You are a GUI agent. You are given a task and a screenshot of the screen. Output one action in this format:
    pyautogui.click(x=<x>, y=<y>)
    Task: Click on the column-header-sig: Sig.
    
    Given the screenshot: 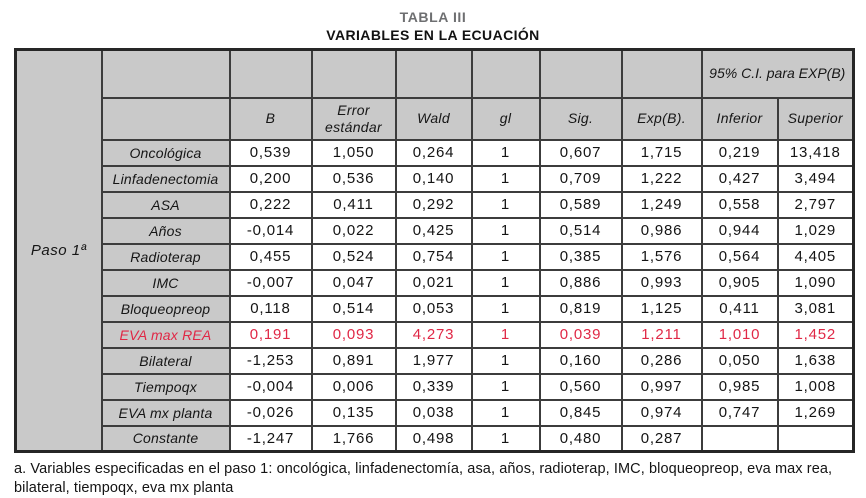 What is the action you would take?
    pyautogui.click(x=580, y=118)
    